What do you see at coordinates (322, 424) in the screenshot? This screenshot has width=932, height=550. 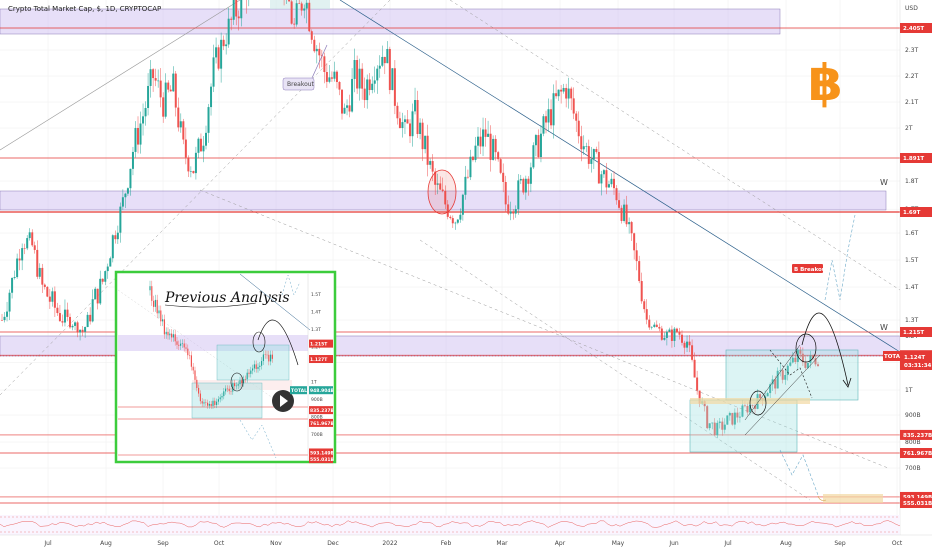 I see `inset-level-label: 761.967B` at bounding box center [322, 424].